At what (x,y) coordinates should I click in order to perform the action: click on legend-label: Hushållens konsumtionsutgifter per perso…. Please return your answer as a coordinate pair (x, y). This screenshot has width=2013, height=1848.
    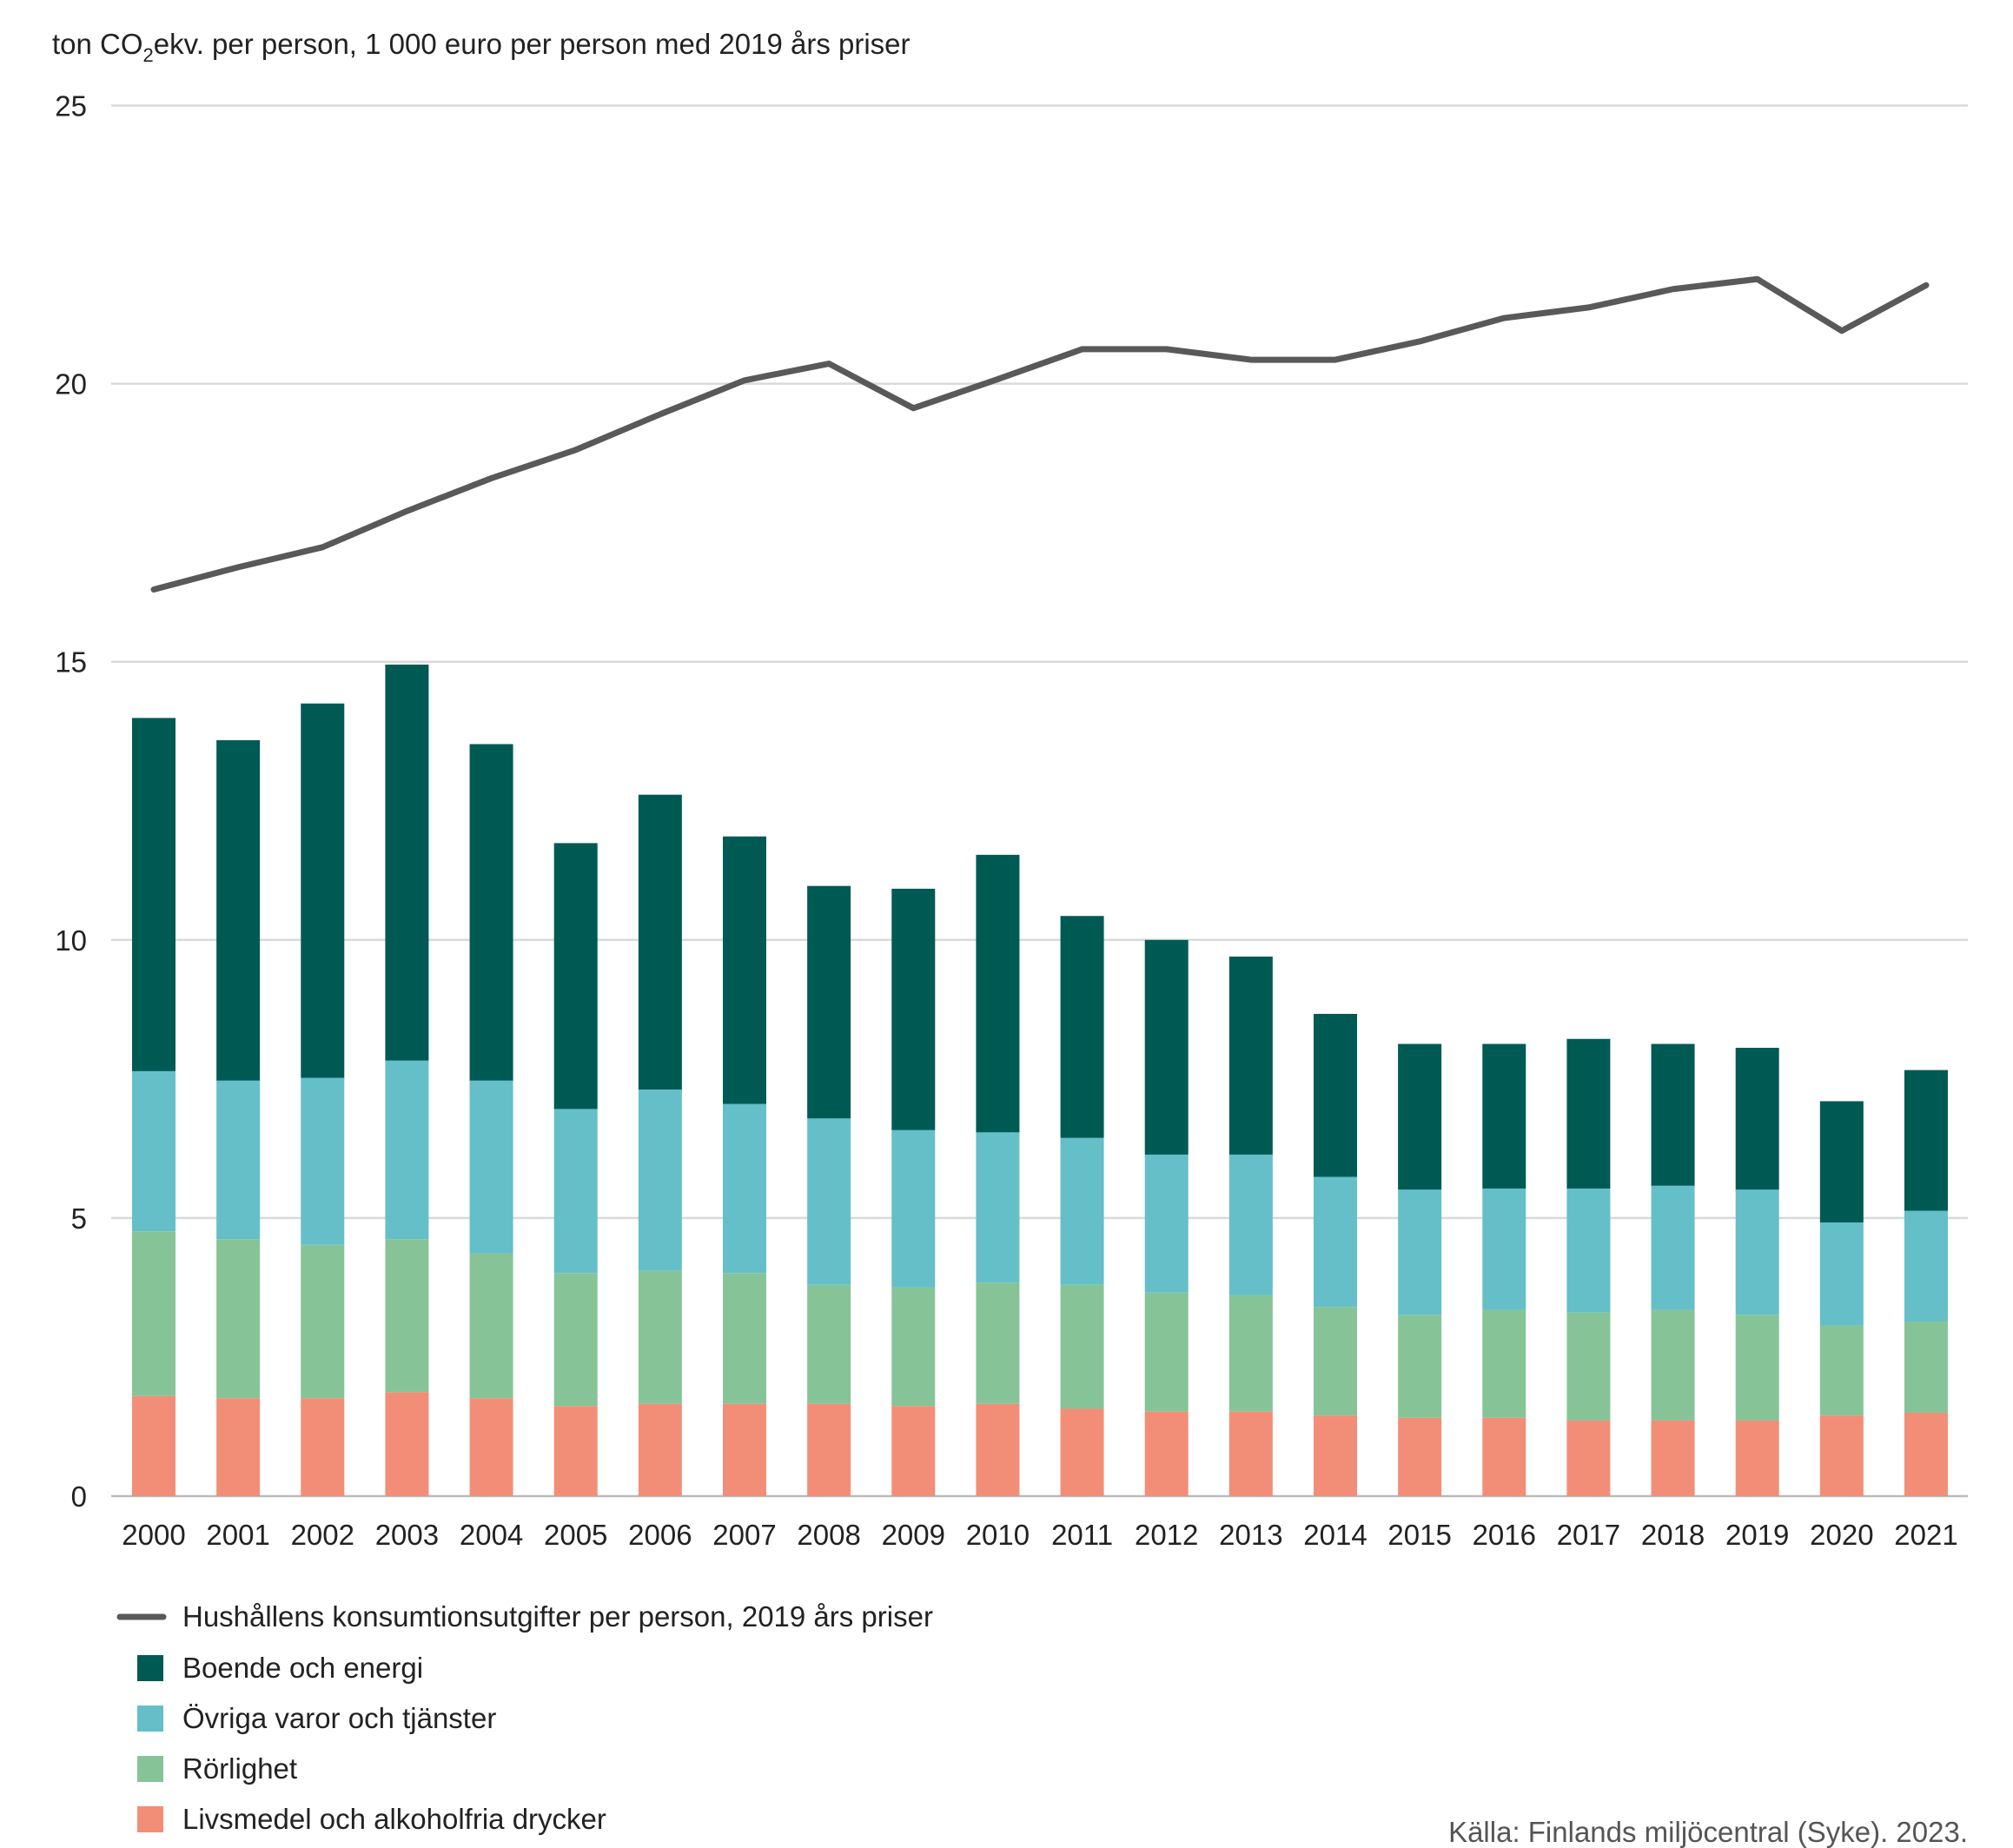
    Looking at the image, I should click on (557, 1616).